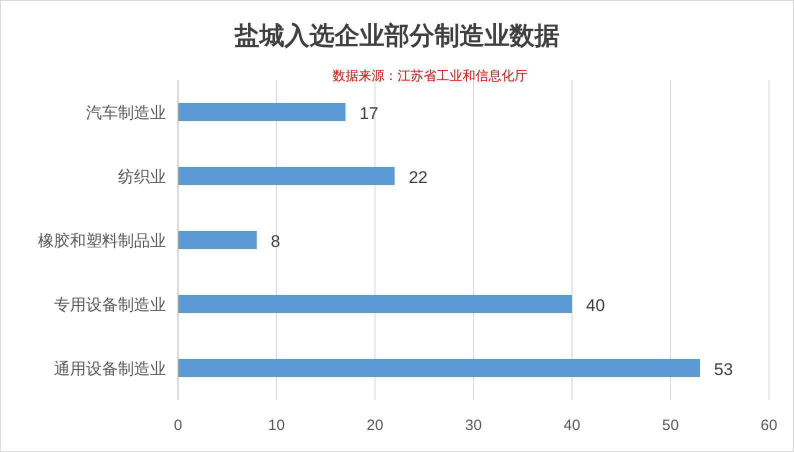  Describe the element at coordinates (275, 241) in the screenshot. I see `data-label: 8` at that location.